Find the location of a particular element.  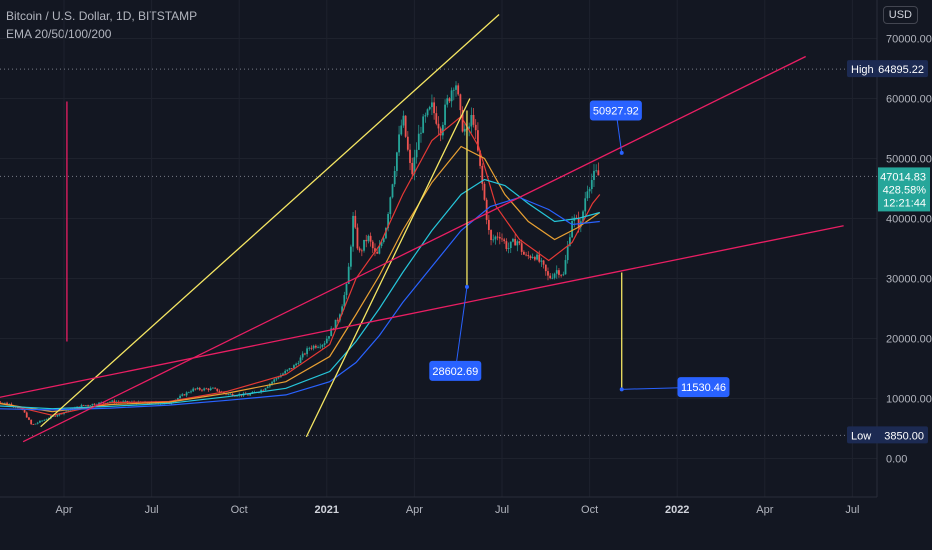

trend-line is located at coordinates (388, 268).